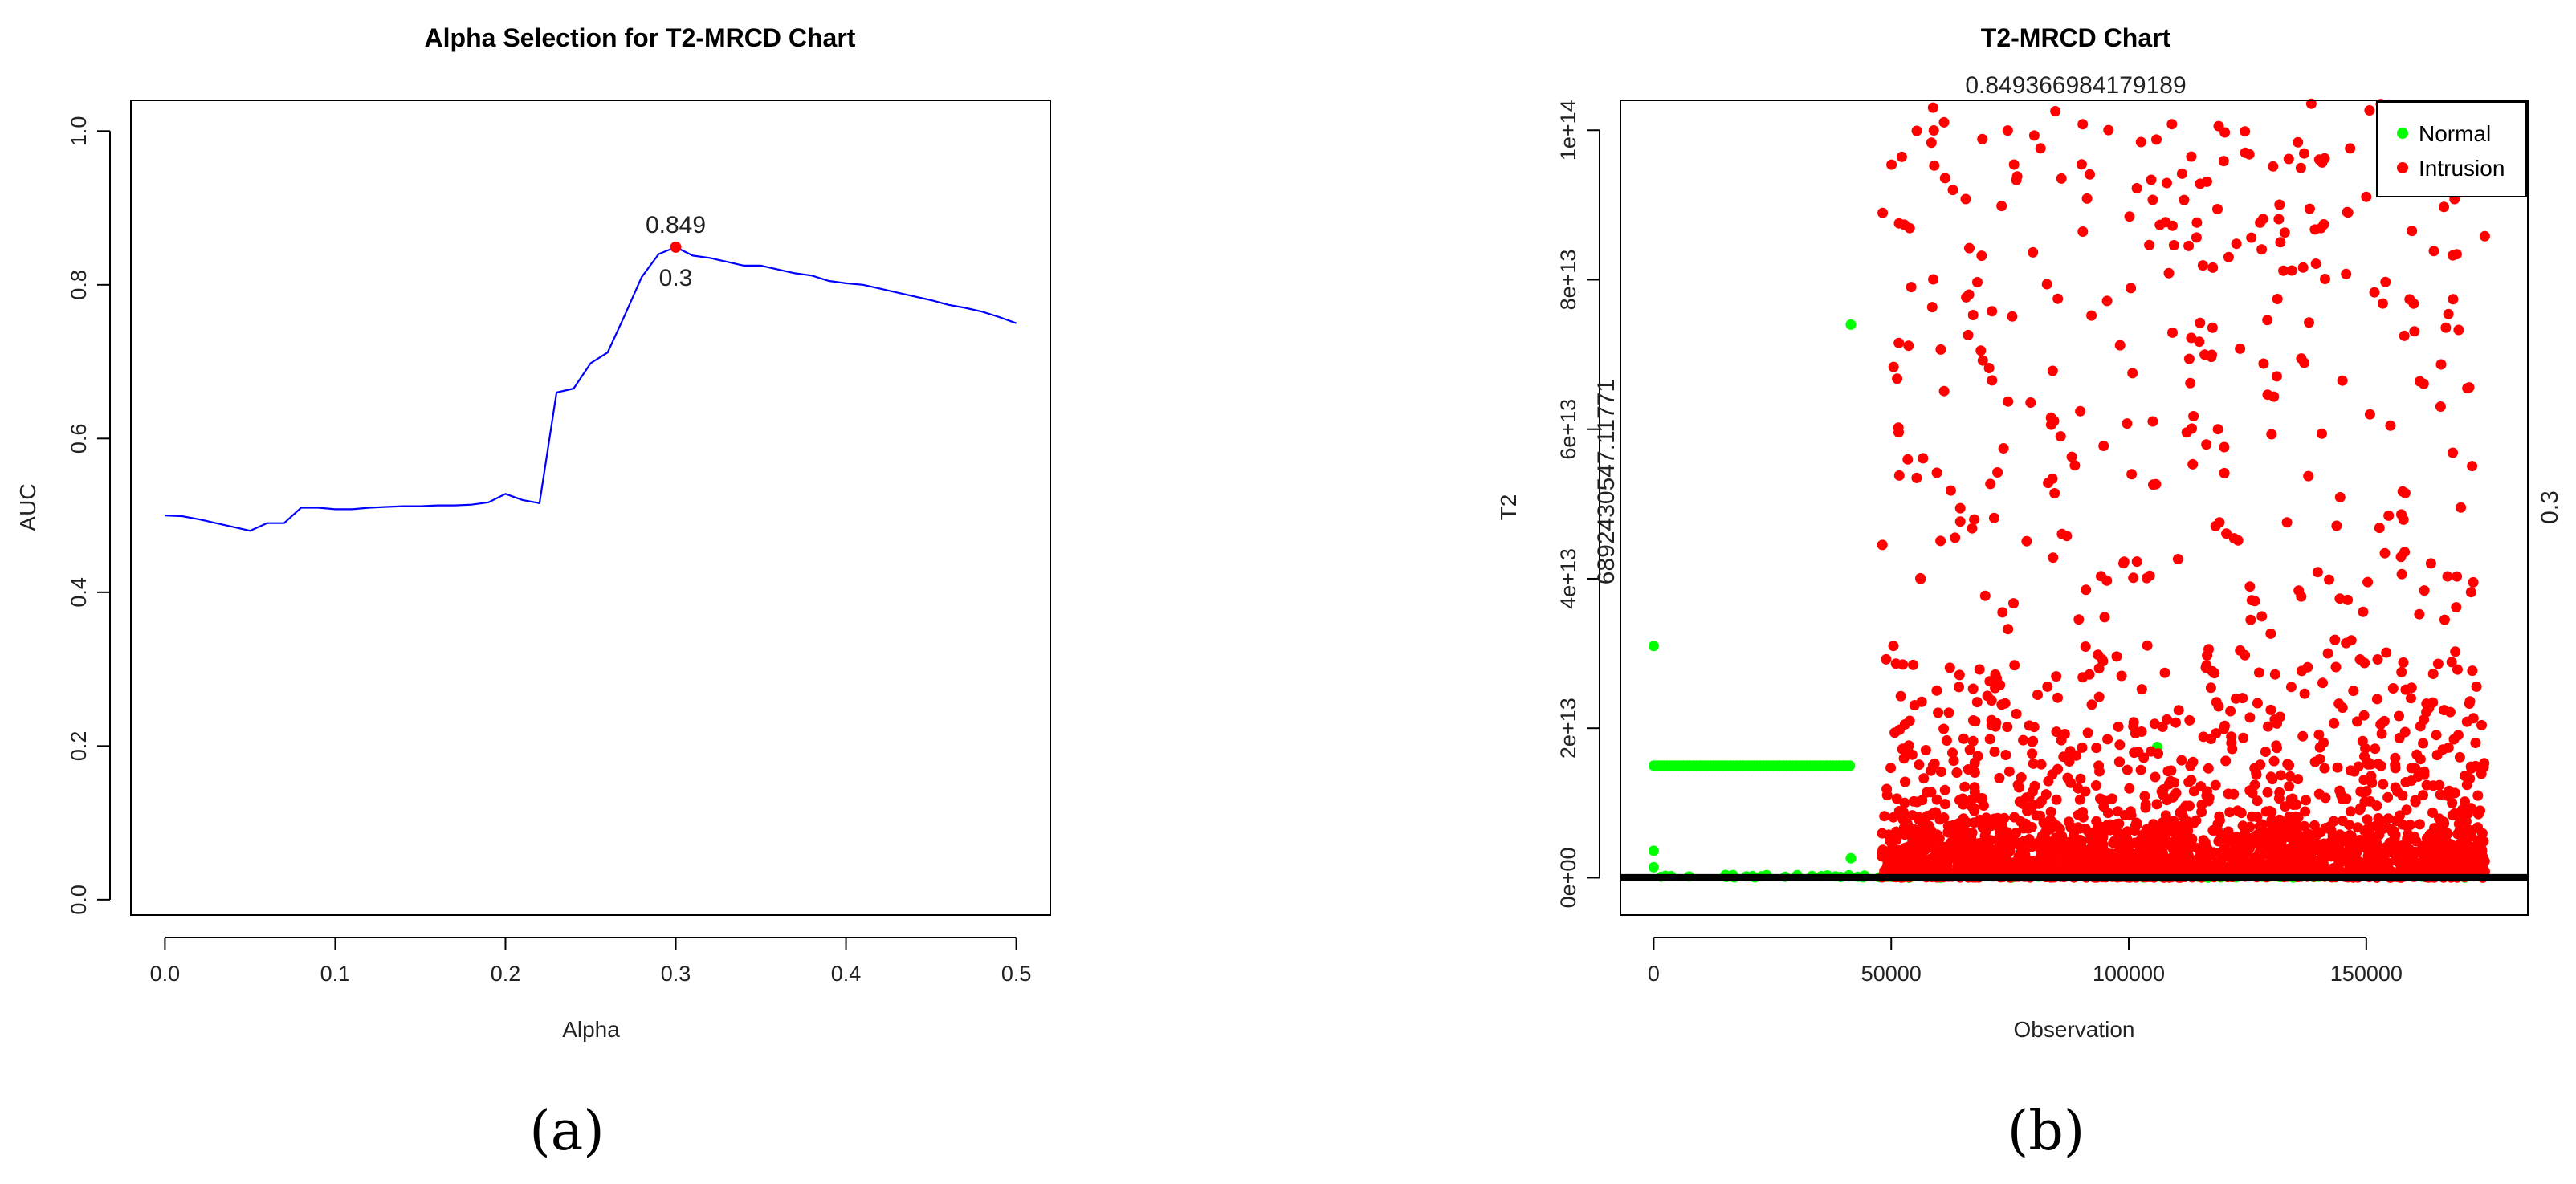  Describe the element at coordinates (79, 439) in the screenshot. I see `y-tick-label: 0.6` at that location.